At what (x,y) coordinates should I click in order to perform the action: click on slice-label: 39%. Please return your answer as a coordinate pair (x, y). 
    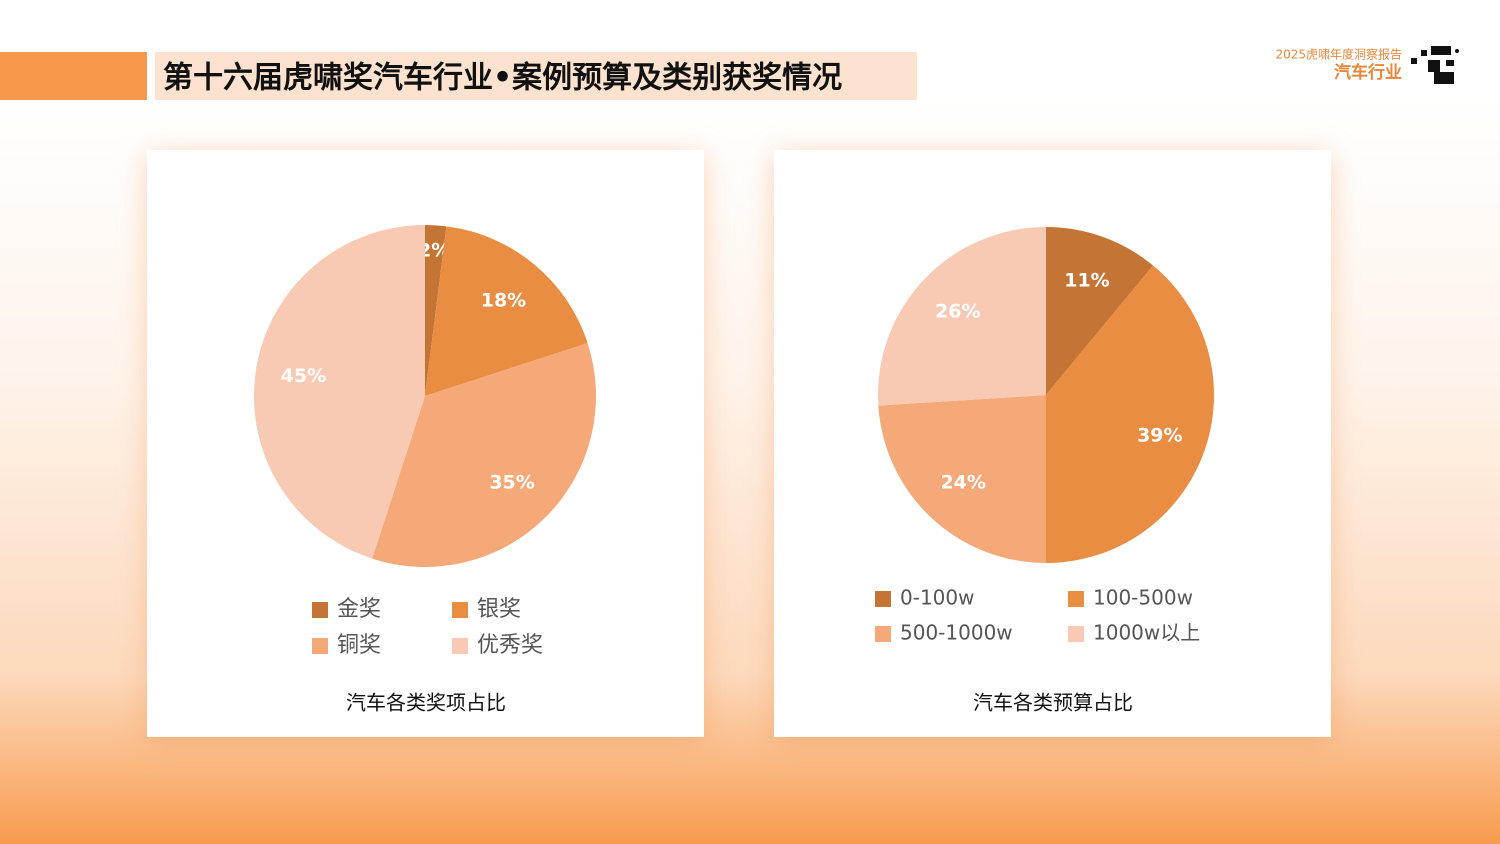
    Looking at the image, I should click on (1159, 435).